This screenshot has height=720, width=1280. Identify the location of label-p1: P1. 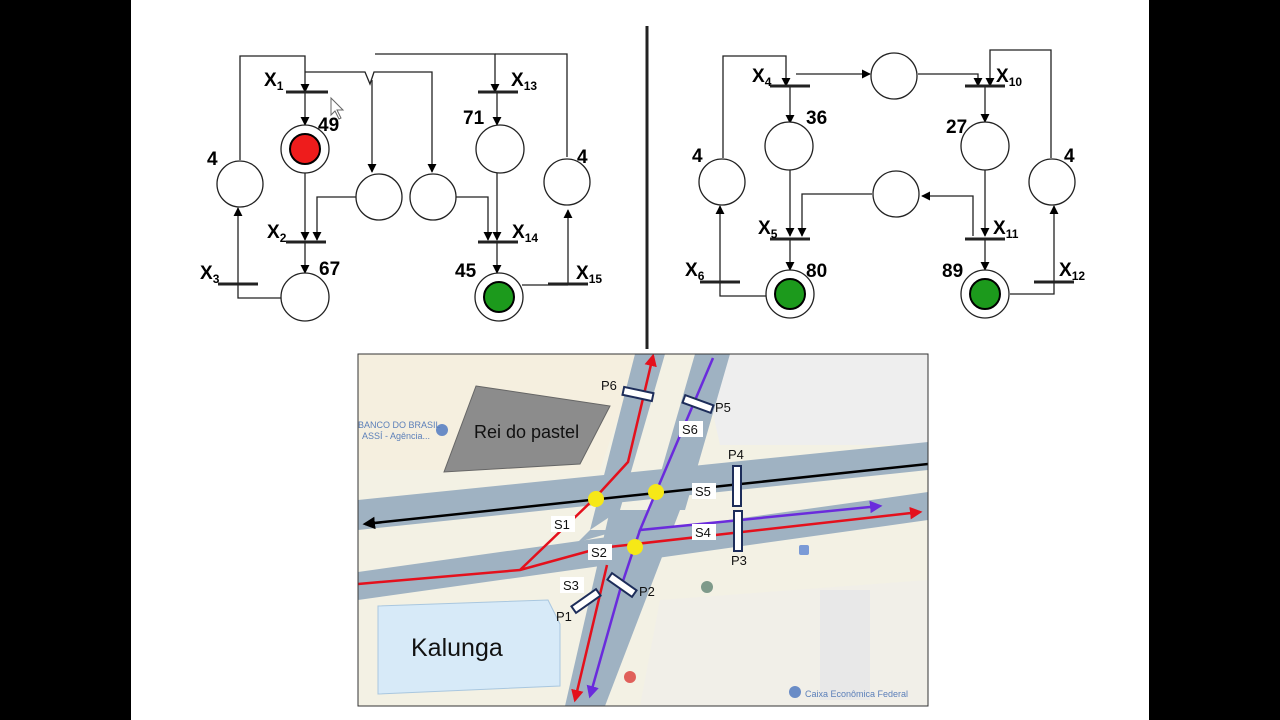
(564, 616).